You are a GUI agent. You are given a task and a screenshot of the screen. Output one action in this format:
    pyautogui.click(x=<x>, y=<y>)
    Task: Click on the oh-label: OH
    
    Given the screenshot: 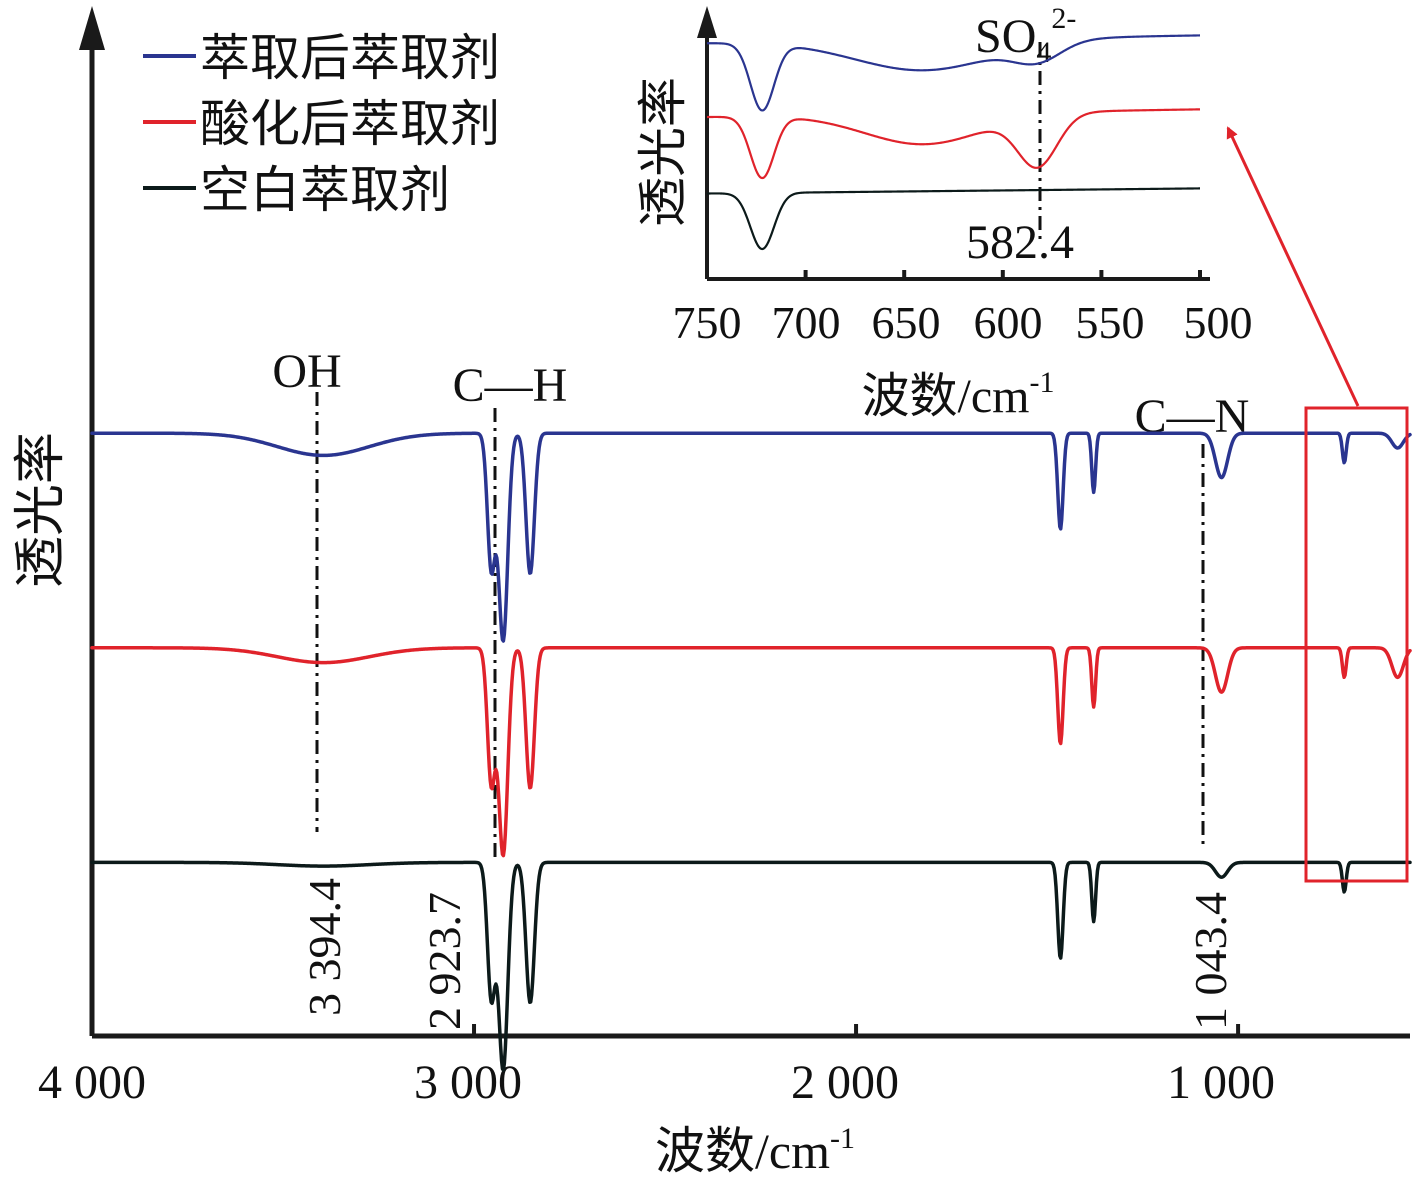 What is the action you would take?
    pyautogui.click(x=306, y=371)
    